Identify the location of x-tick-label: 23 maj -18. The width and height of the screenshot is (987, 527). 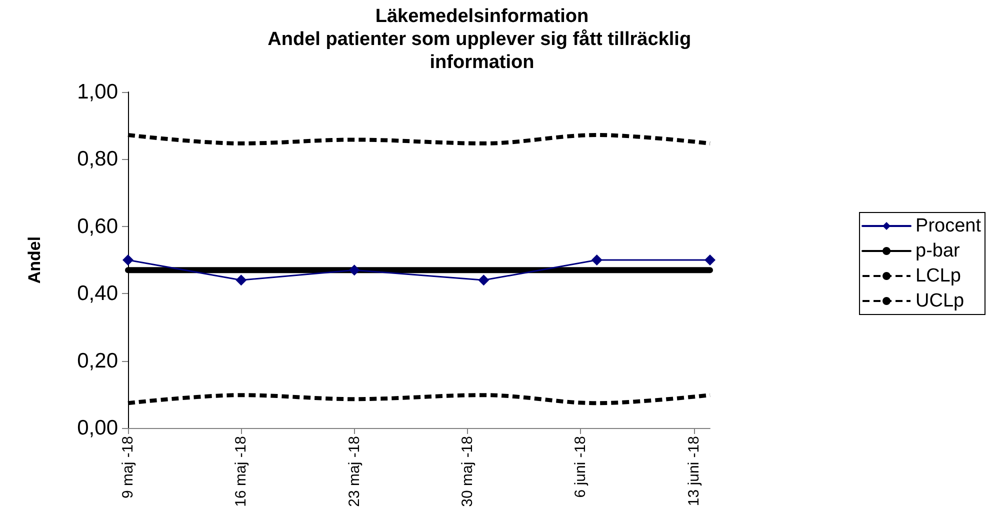
(354, 471).